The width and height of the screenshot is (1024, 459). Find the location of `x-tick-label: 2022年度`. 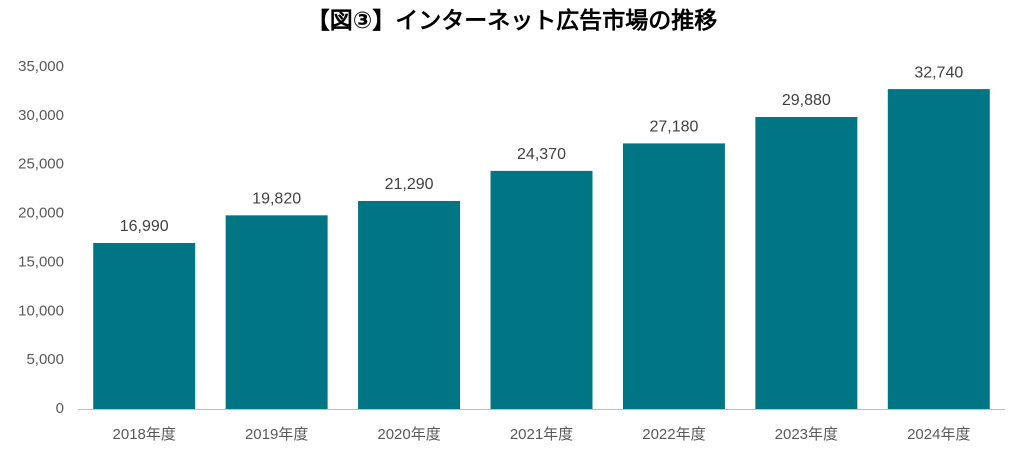

x-tick-label: 2022年度 is located at coordinates (673, 434).